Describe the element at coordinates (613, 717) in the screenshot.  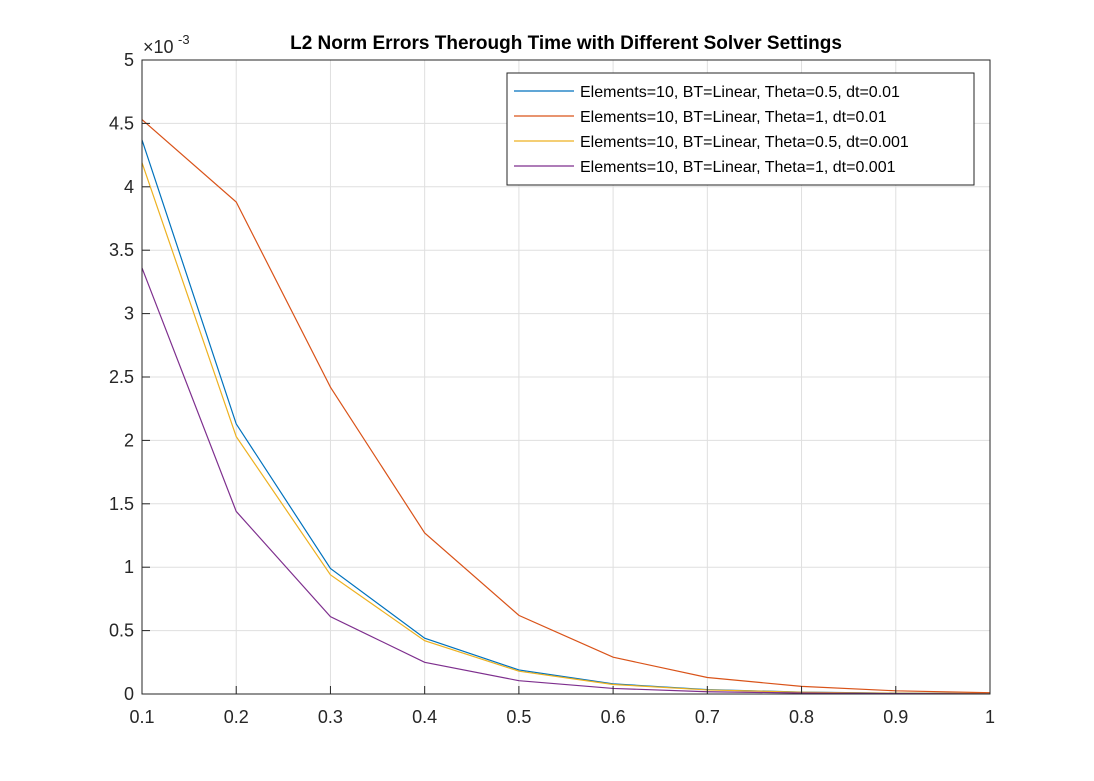
I see `x-tick-label: 0.6` at that location.